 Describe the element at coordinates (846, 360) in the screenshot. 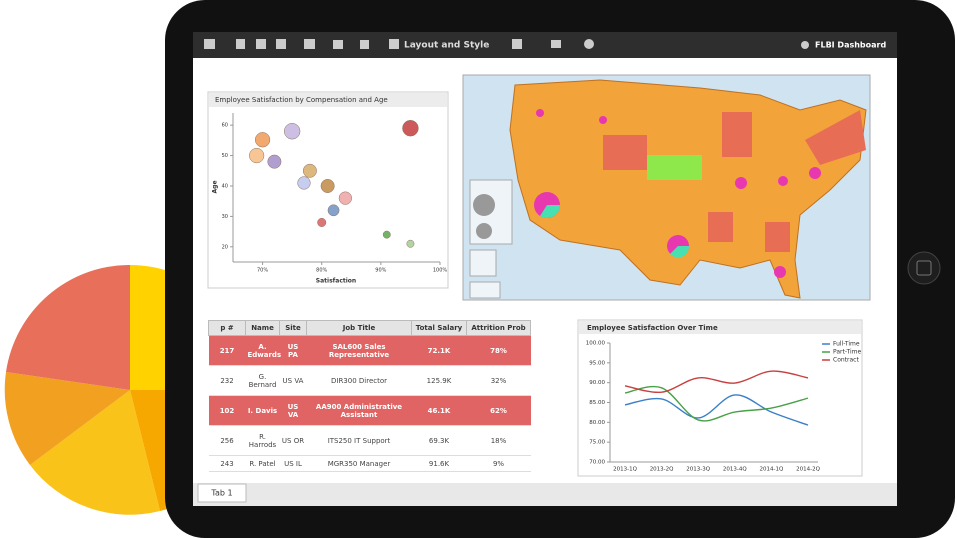

I see `legend-label: Contract` at that location.